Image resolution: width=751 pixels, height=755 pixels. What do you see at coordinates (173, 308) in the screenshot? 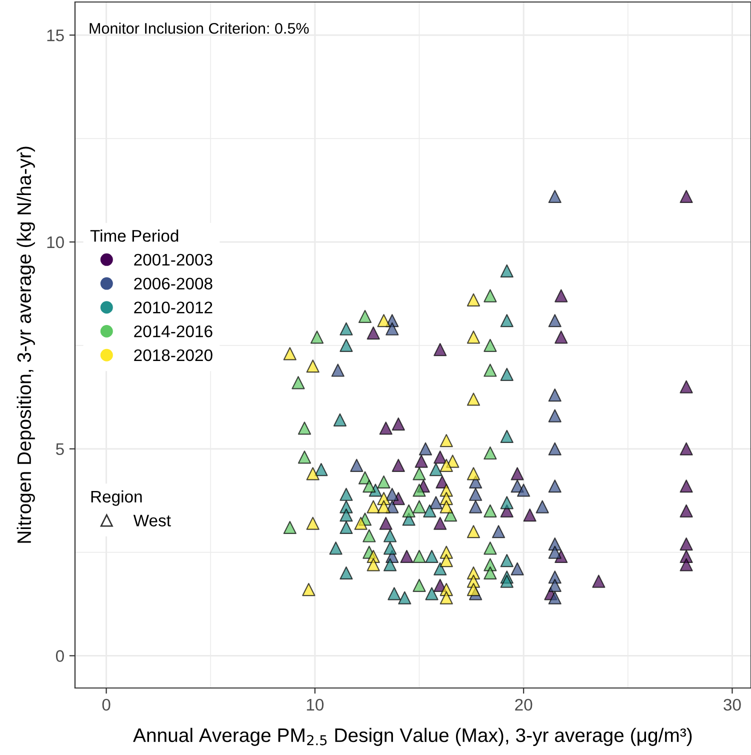
I see `legend-label: 2010-2012` at bounding box center [173, 308].